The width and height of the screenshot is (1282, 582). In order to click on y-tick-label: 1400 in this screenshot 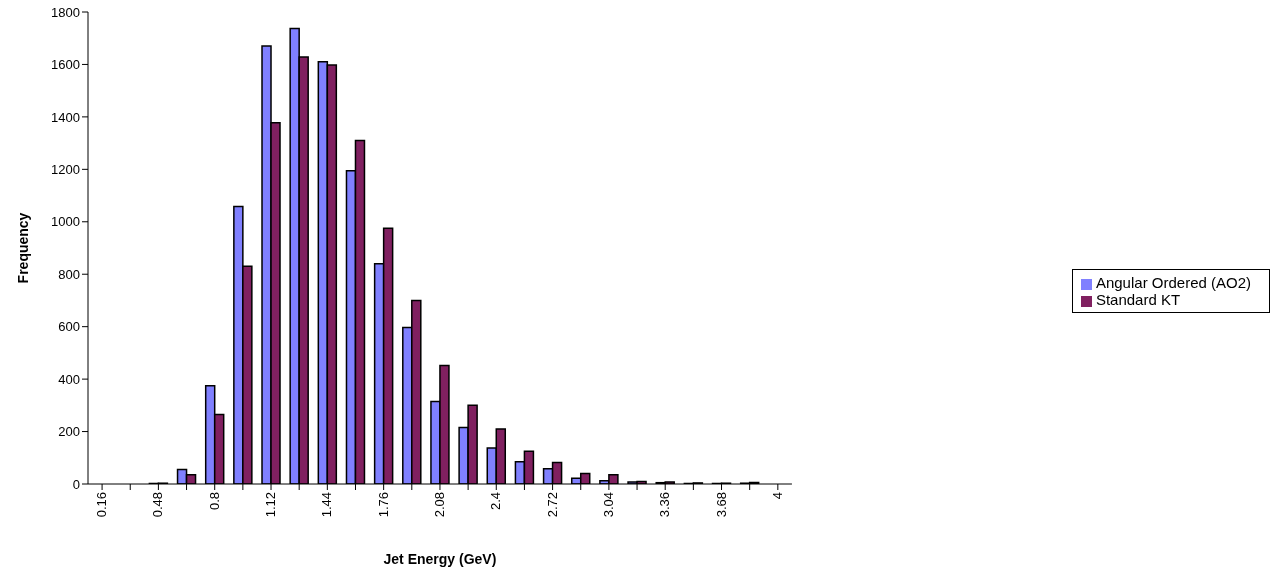, I will do `click(65, 117)`.